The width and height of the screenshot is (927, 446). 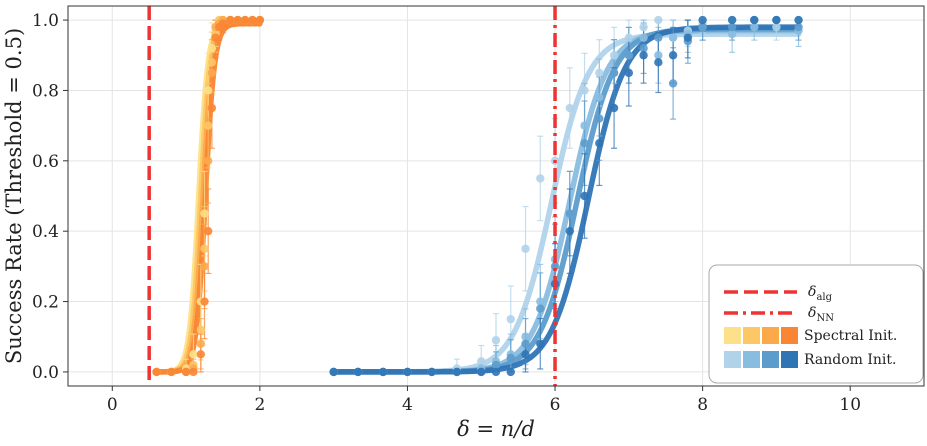 What do you see at coordinates (812, 292) in the screenshot?
I see `legend-label-alg-main: δ` at bounding box center [812, 292].